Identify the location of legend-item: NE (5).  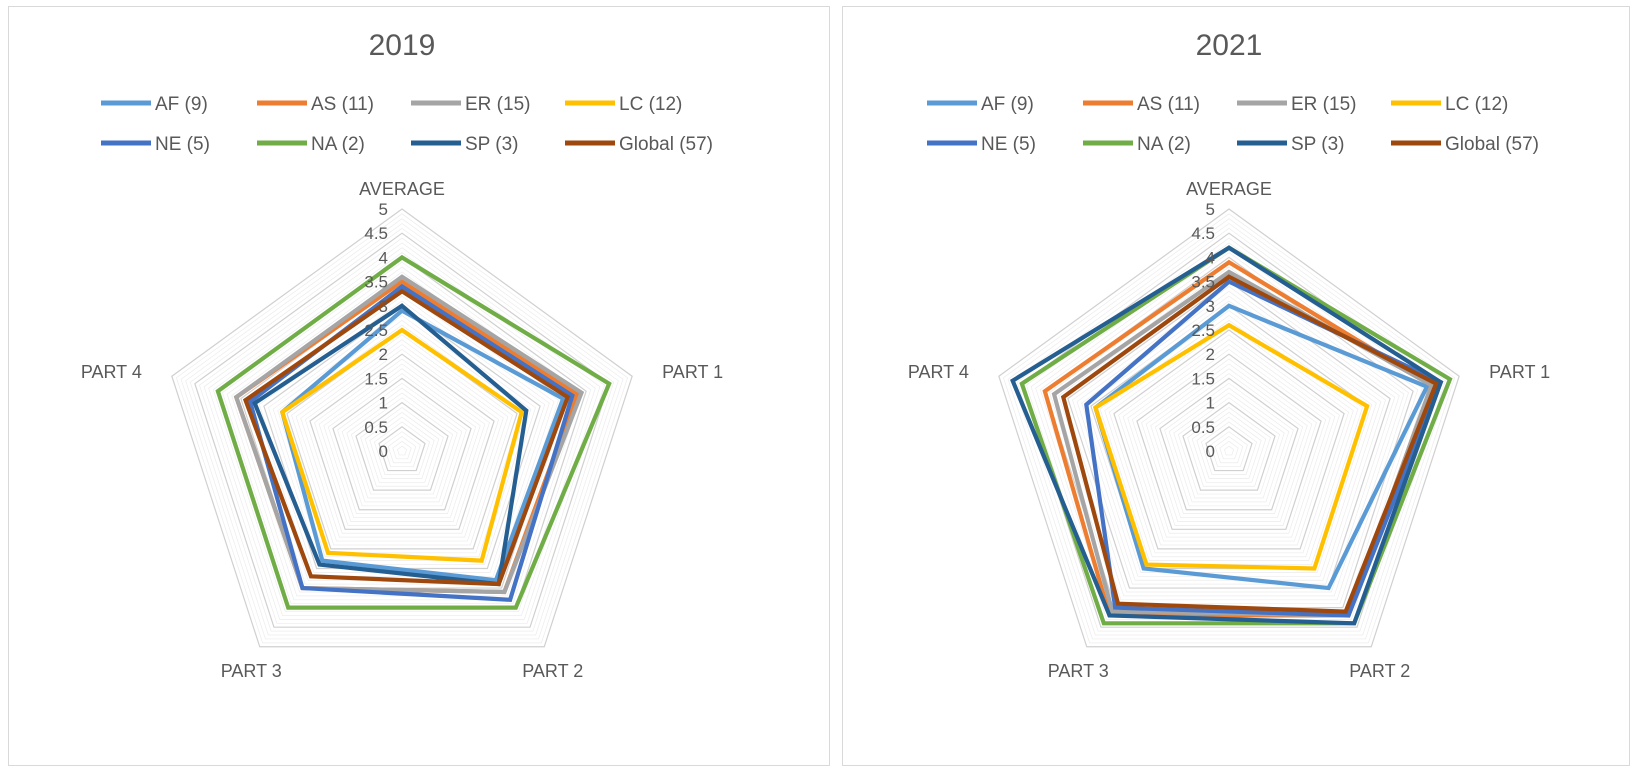
(981, 144).